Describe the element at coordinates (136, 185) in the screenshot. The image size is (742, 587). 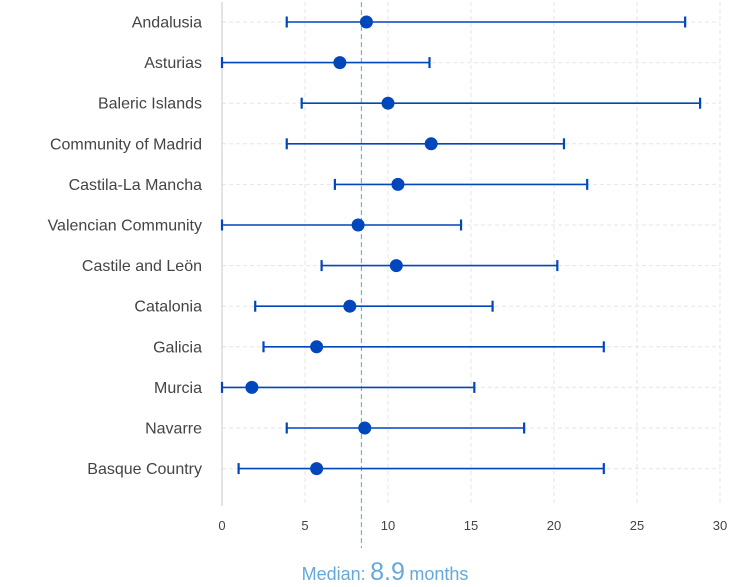
I see `category-label: Castila-La Mancha` at that location.